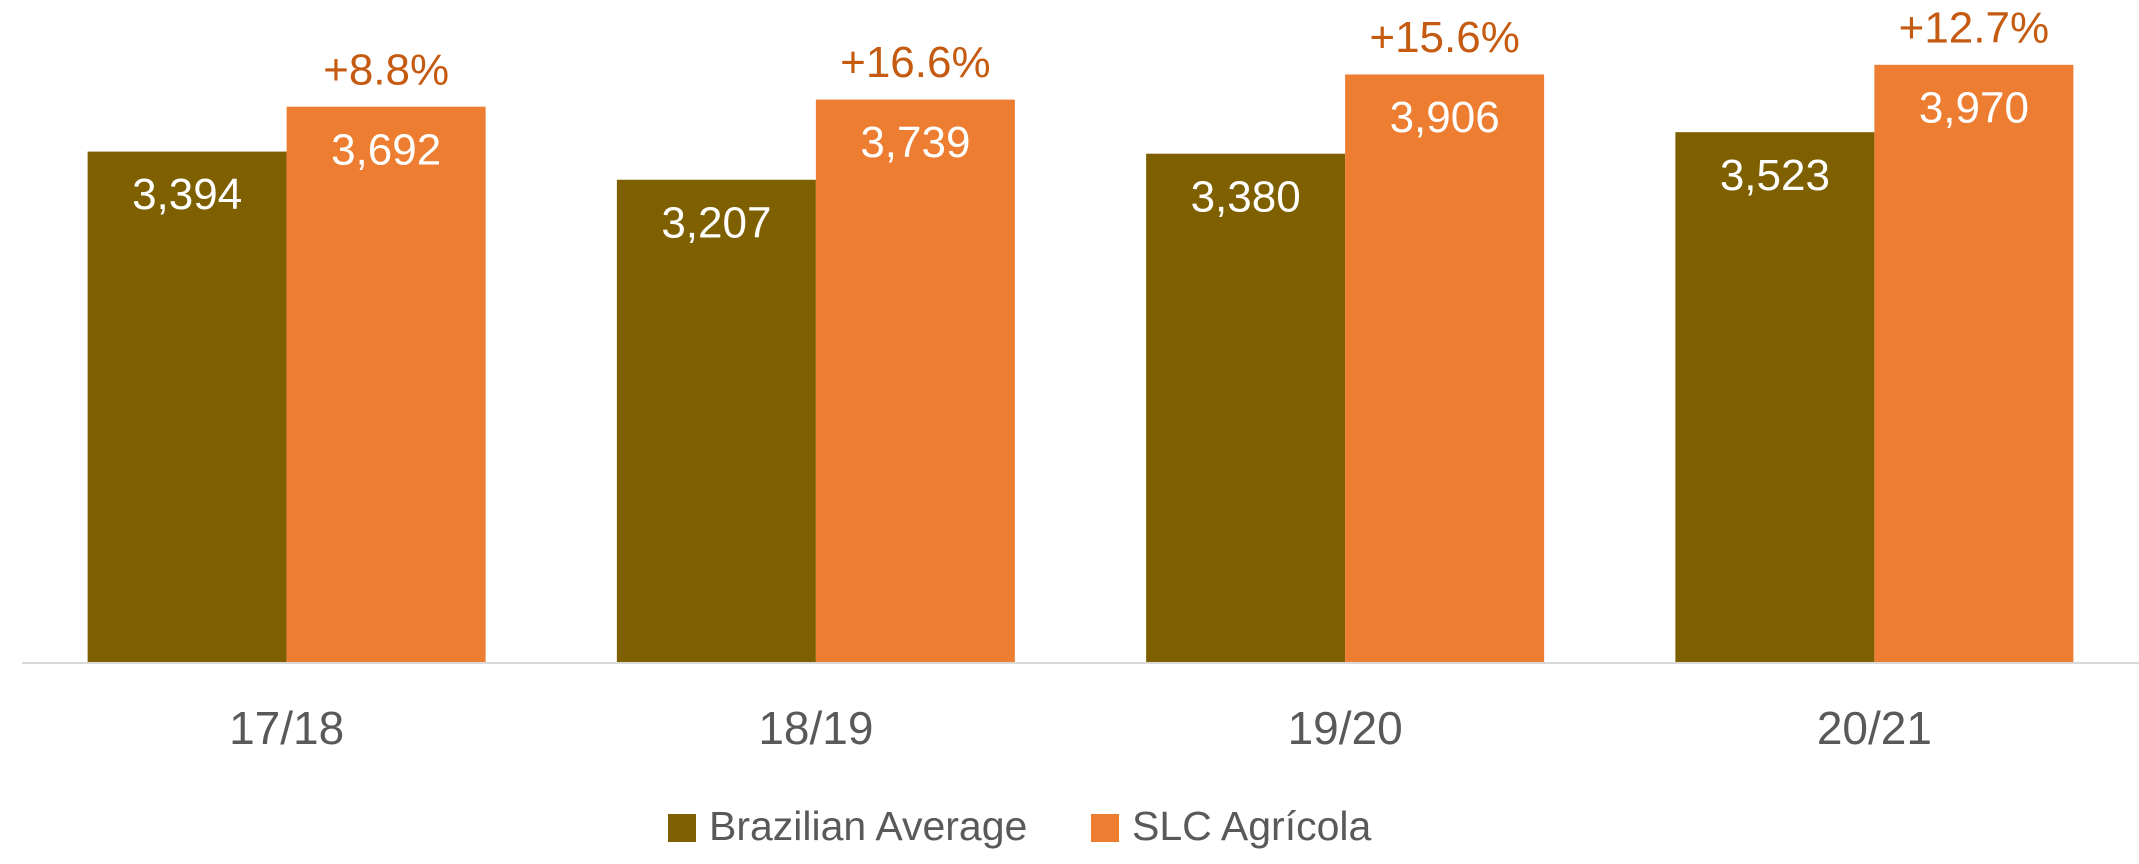 This screenshot has height=864, width=2139. Describe the element at coordinates (1251, 826) in the screenshot. I see `legend-label: SLC Agrícola` at that location.